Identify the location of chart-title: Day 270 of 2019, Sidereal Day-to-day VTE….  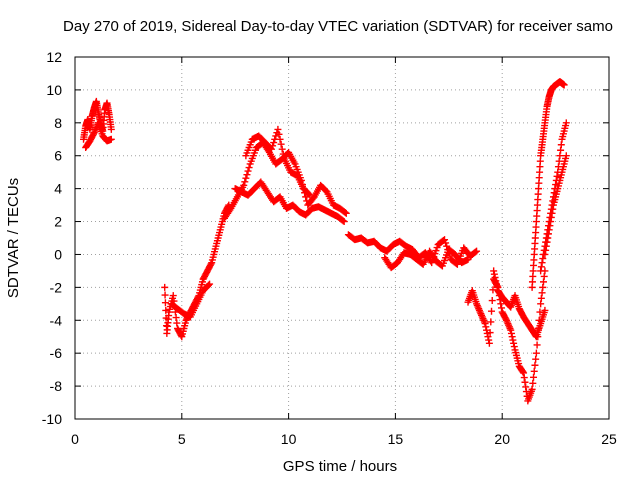
(338, 26).